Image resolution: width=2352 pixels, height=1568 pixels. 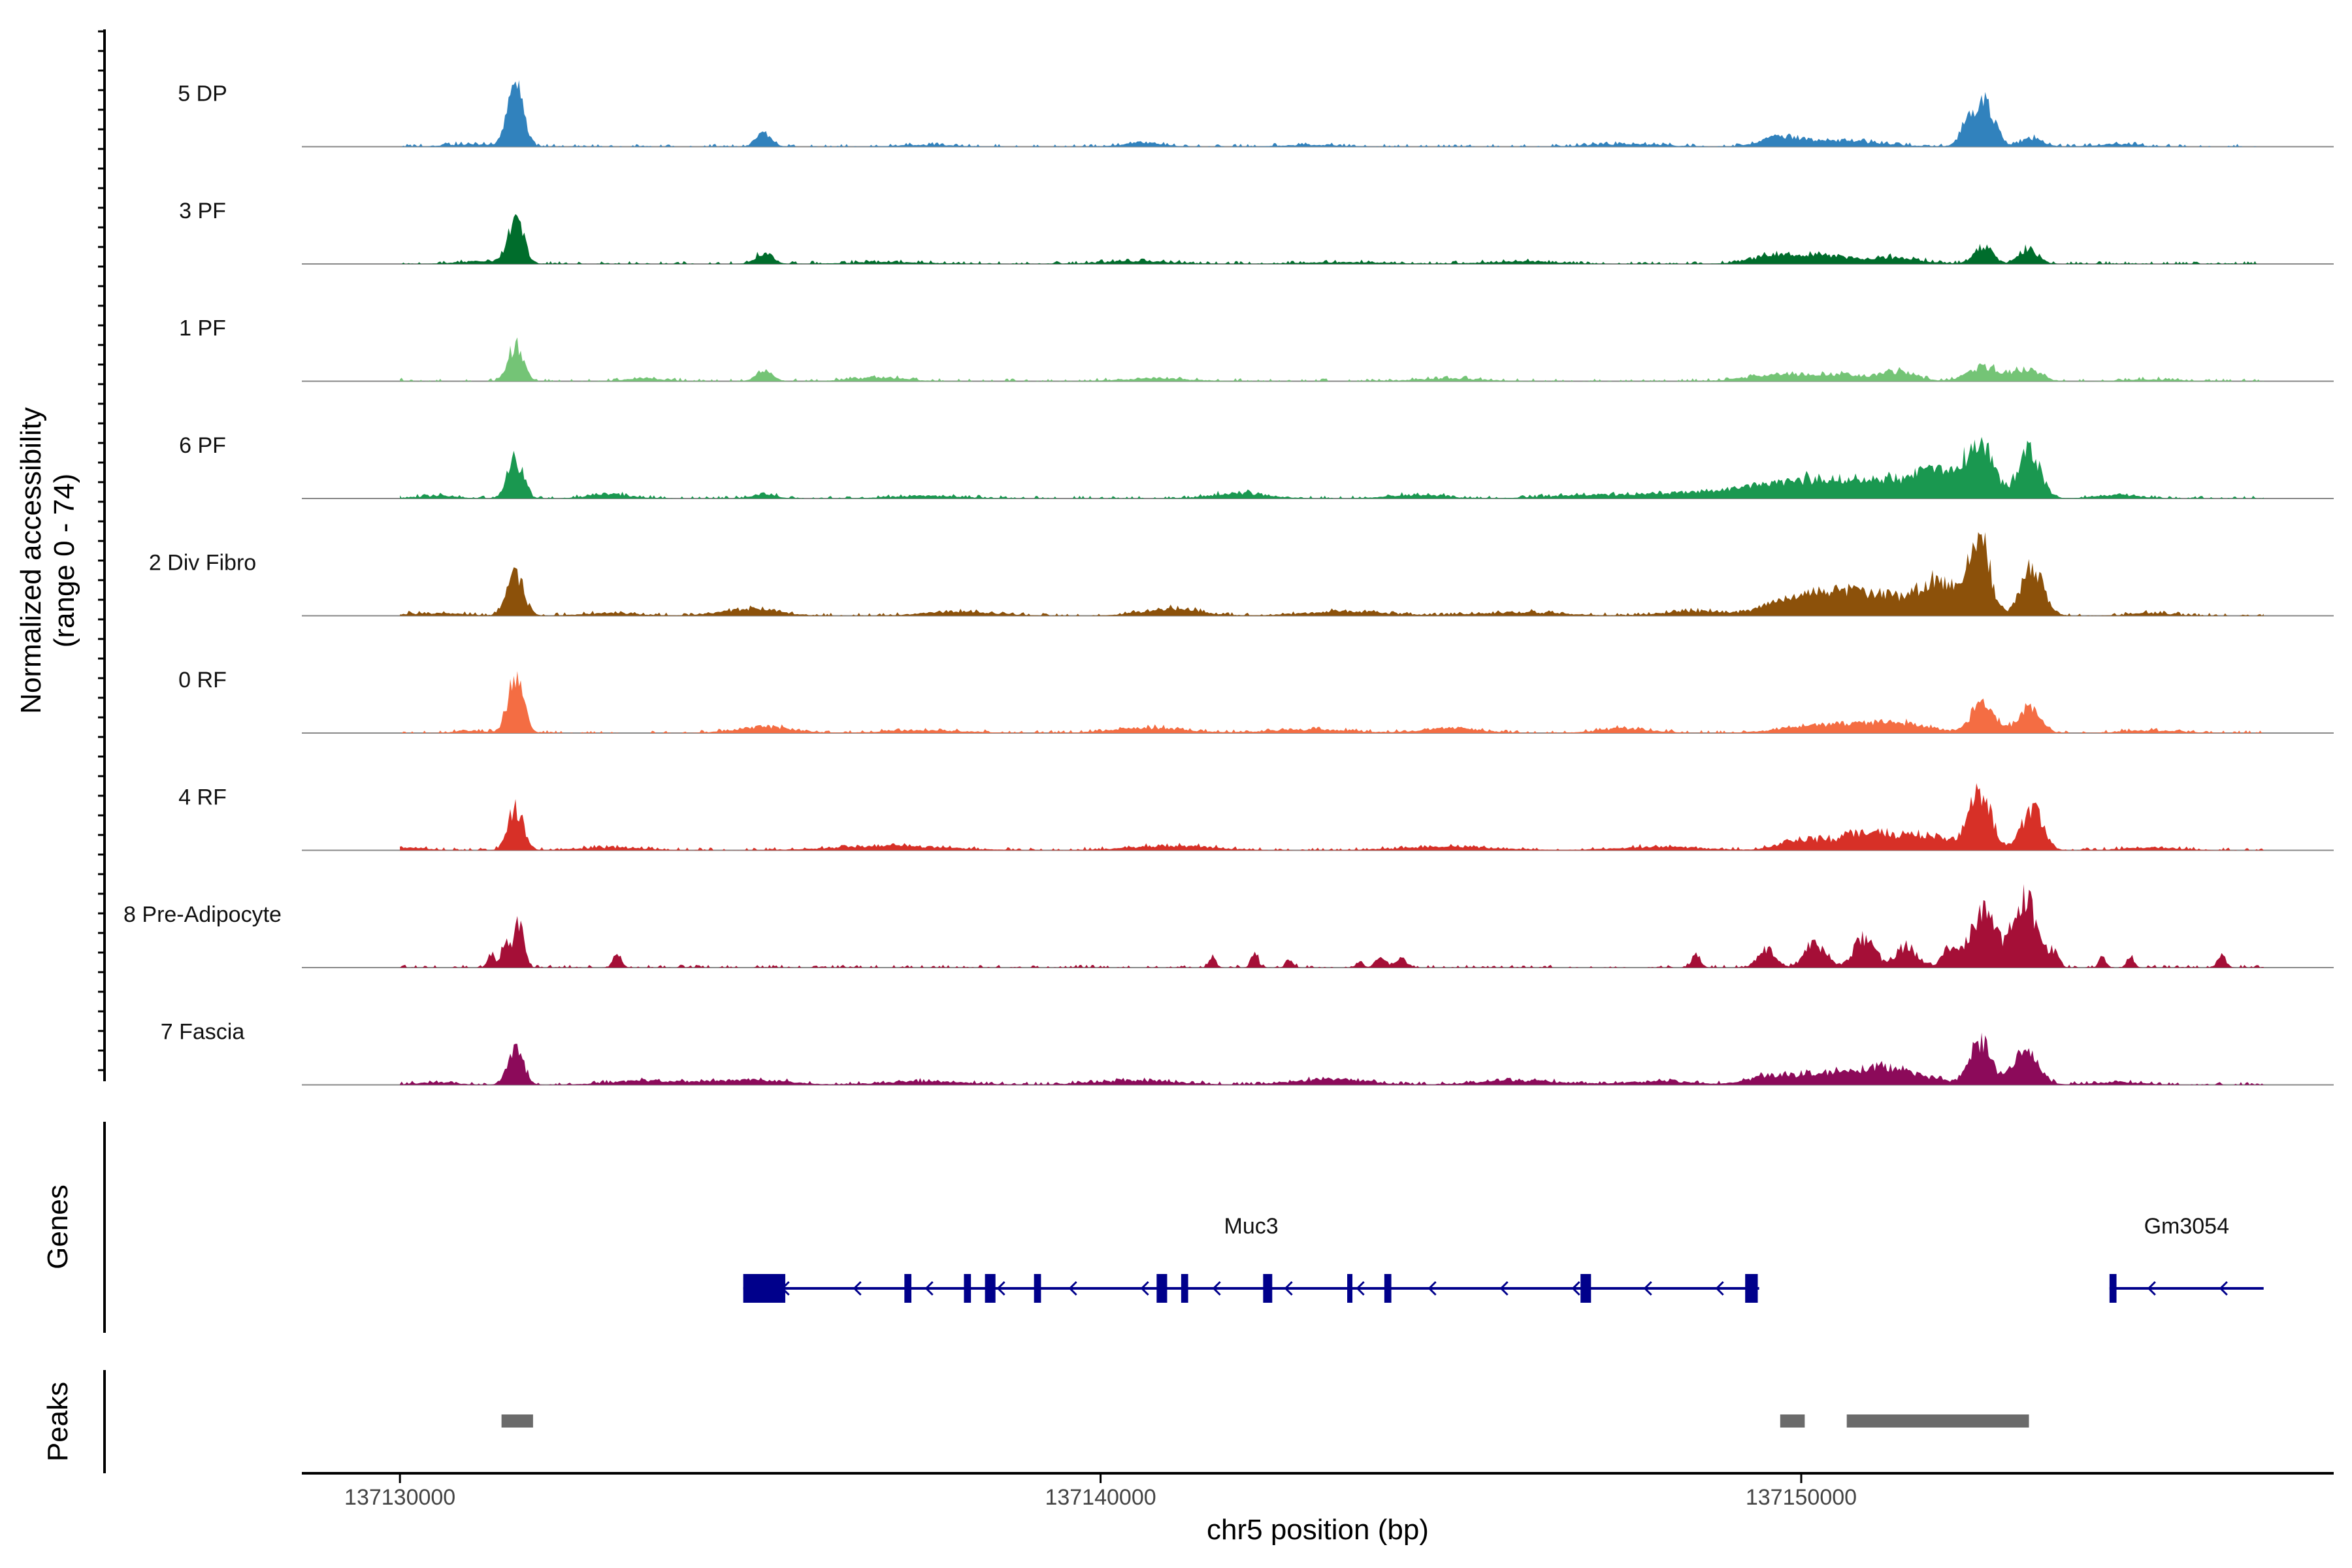 I want to click on track-label: 5 DP, so click(x=202, y=94).